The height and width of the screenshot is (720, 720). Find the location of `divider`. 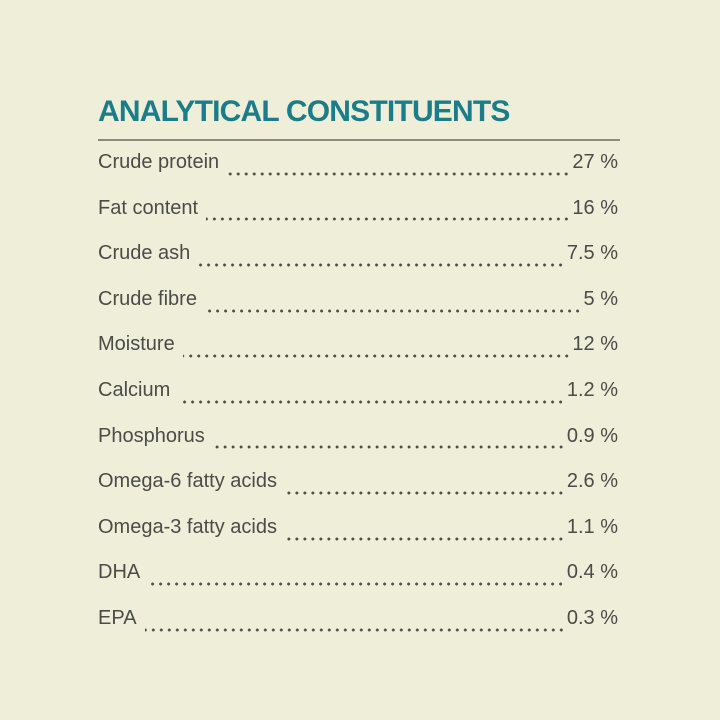

divider is located at coordinates (359, 140).